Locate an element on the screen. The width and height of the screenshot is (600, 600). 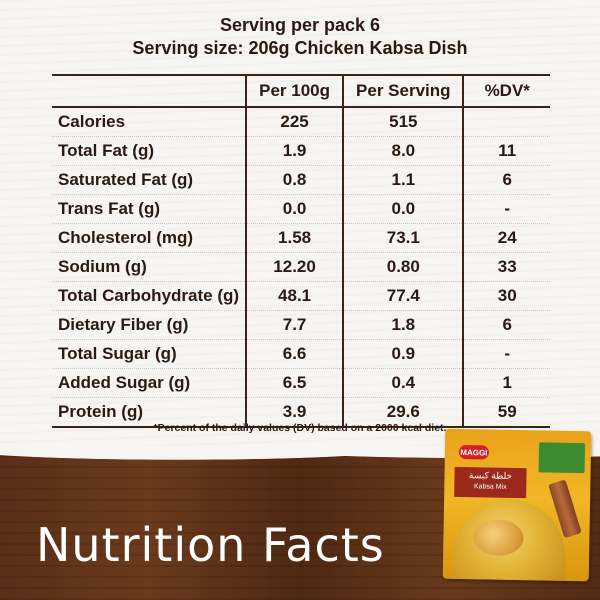
dv-value: 30 is located at coordinates (506, 296).